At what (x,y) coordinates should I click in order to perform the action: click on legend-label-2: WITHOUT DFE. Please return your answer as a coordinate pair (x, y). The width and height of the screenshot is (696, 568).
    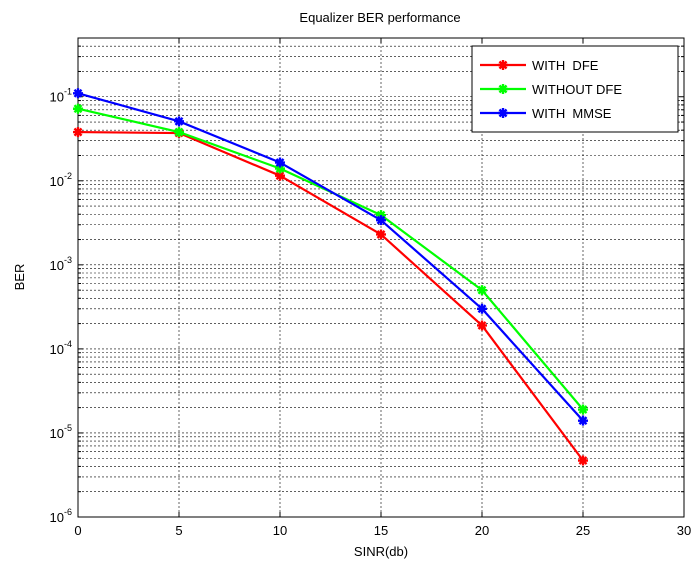
    Looking at the image, I should click on (577, 89).